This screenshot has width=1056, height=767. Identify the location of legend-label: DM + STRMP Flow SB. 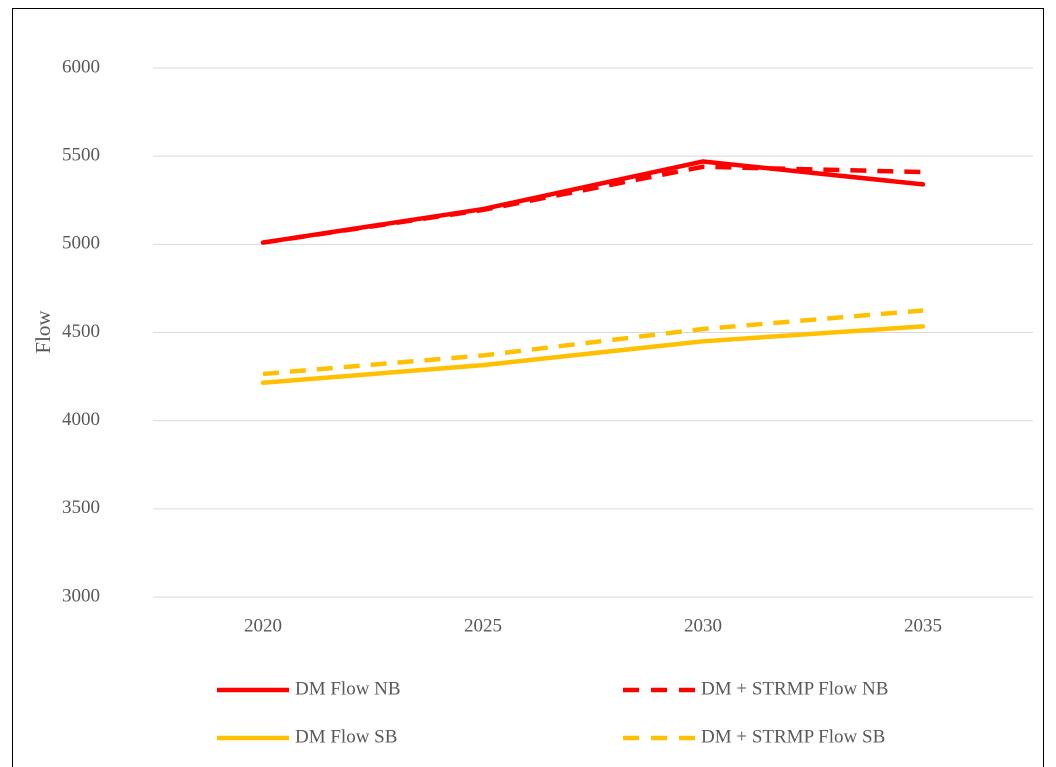
(793, 736).